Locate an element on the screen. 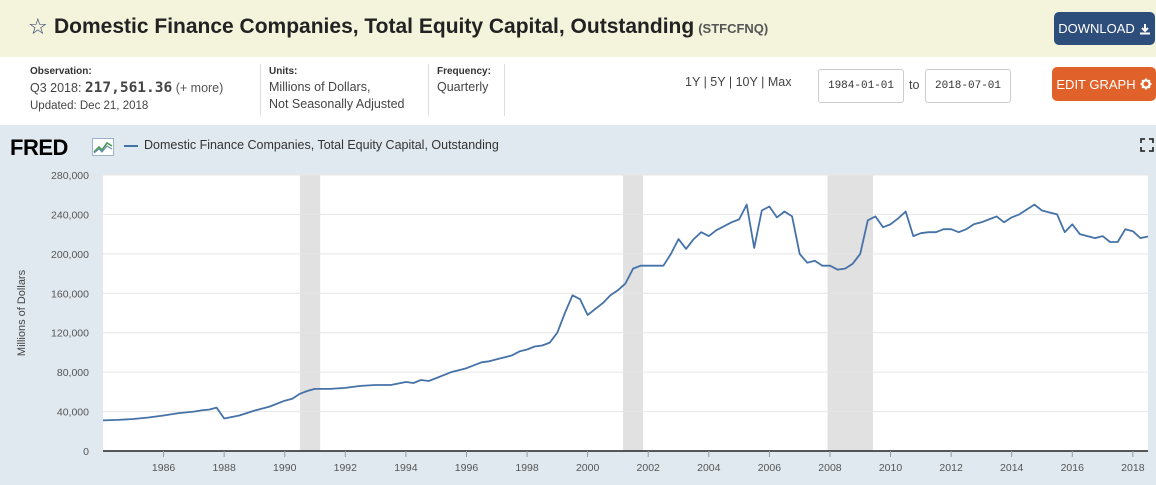 This screenshot has height=485, width=1156. units-line-1: Millions of Dollars, is located at coordinates (320, 87).